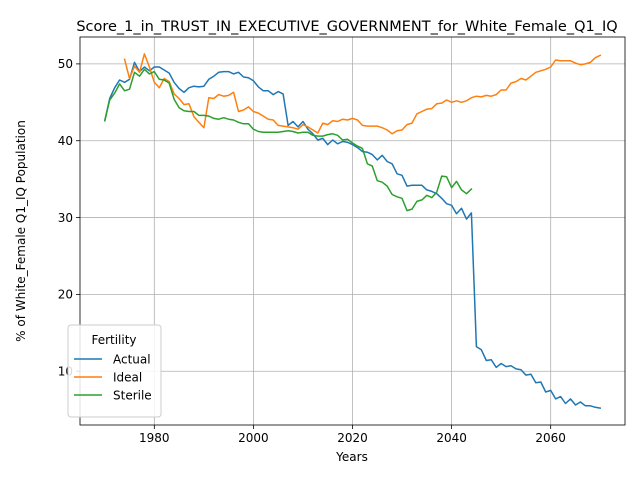 This screenshot has height=480, width=640. Describe the element at coordinates (132, 395) in the screenshot. I see `legend-label-sterile: Sterile` at that location.